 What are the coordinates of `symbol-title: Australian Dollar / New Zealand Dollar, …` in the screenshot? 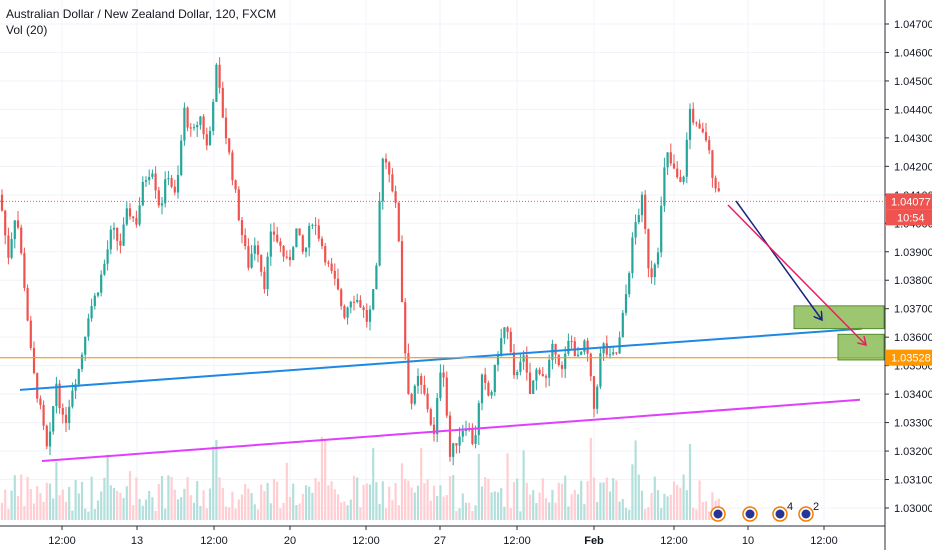 It's located at (141, 14).